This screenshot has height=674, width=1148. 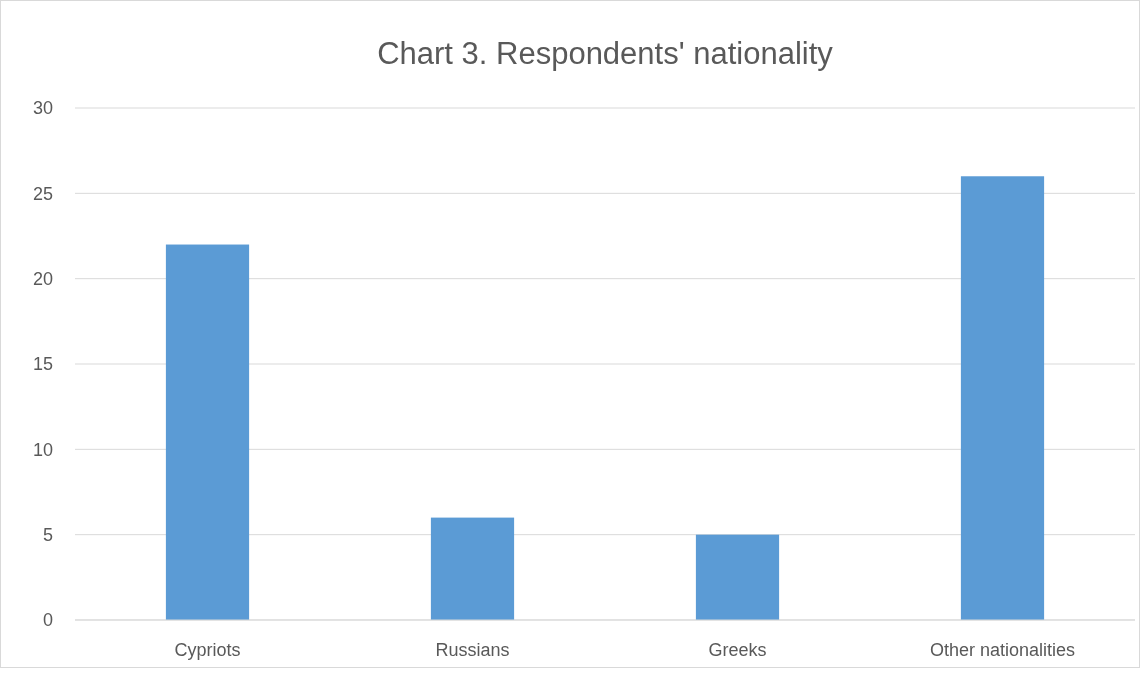 I want to click on x-tick-label: Cypriots, so click(x=207, y=650).